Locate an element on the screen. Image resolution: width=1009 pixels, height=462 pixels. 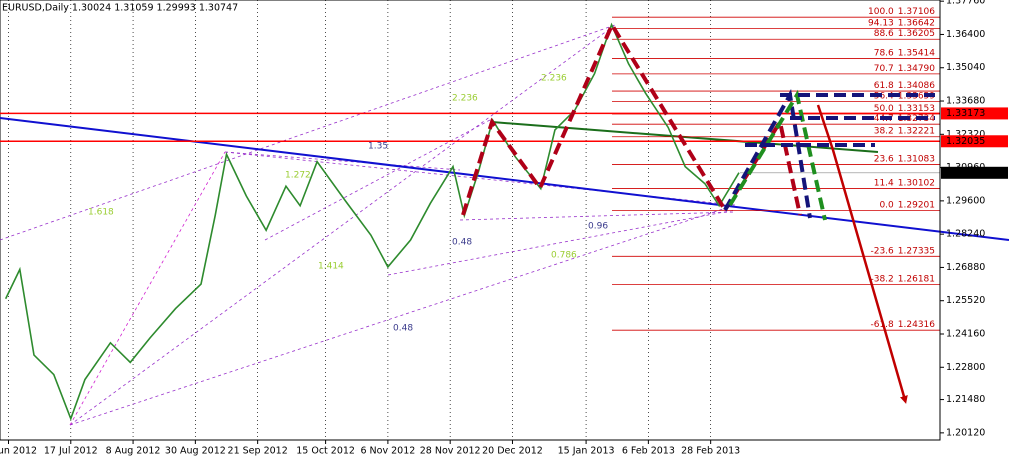
y-tick-label: 1.22800 is located at coordinates (965, 367).